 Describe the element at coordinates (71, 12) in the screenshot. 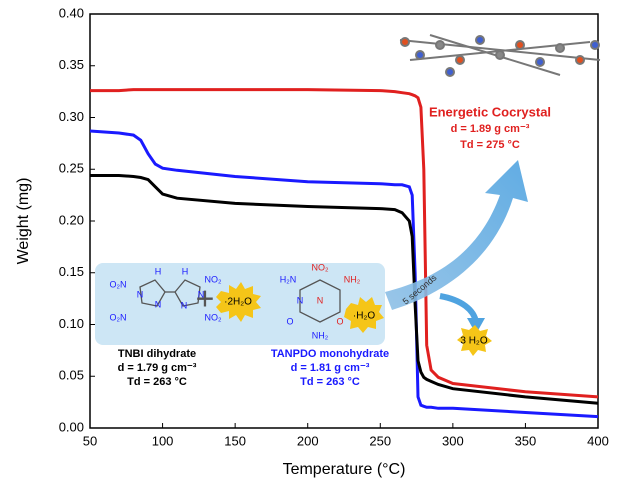

I see `y-tick-label: 0.40` at that location.